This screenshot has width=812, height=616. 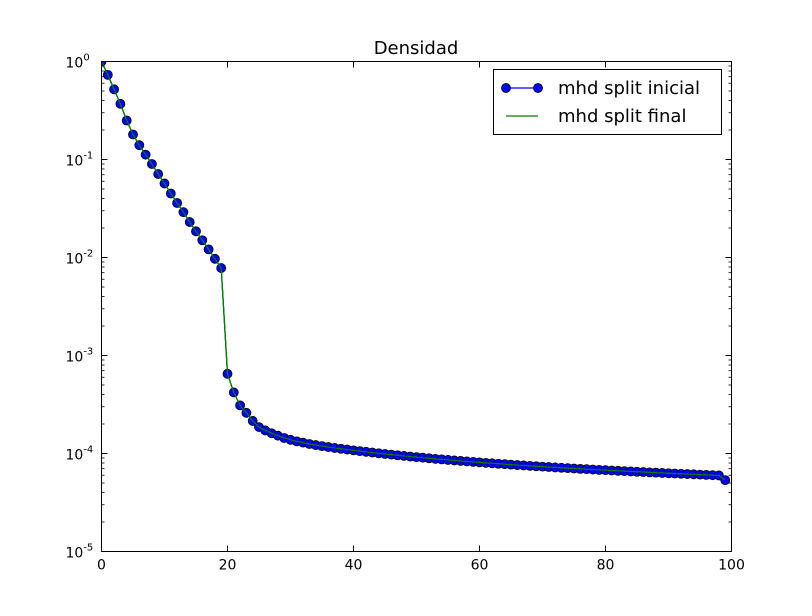 I want to click on legend: mhd split inicial mhd split final, so click(x=607, y=102).